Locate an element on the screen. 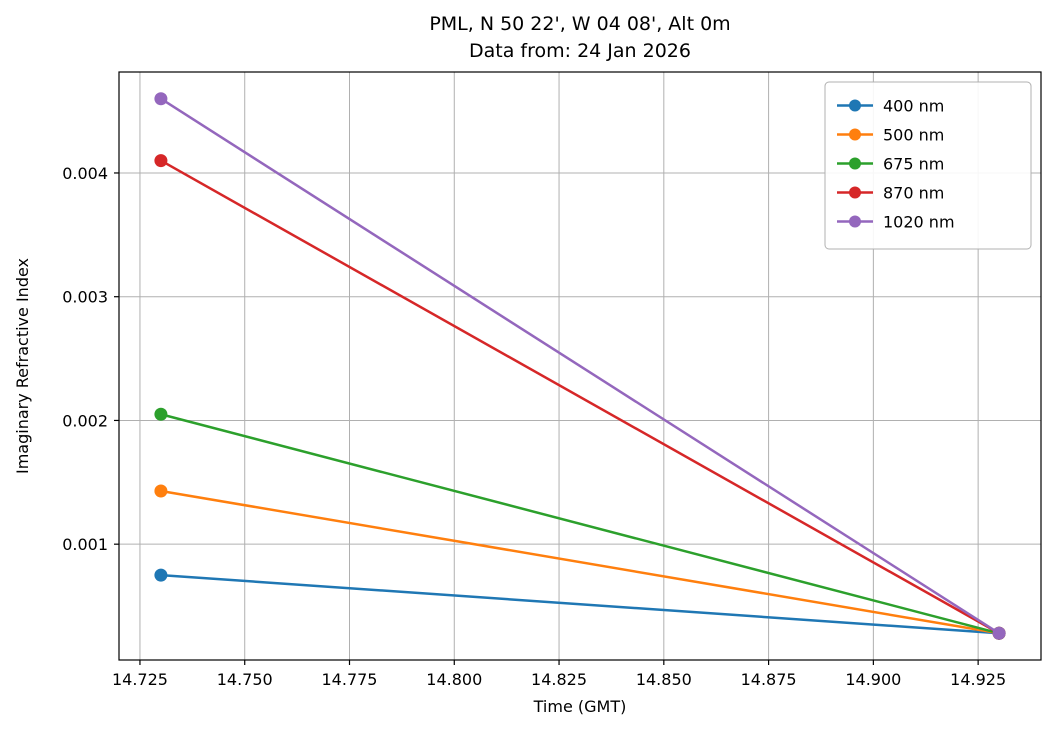 Image resolution: width=1062 pixels, height=729 pixels. x-tick-label: 14.725 is located at coordinates (140, 679).